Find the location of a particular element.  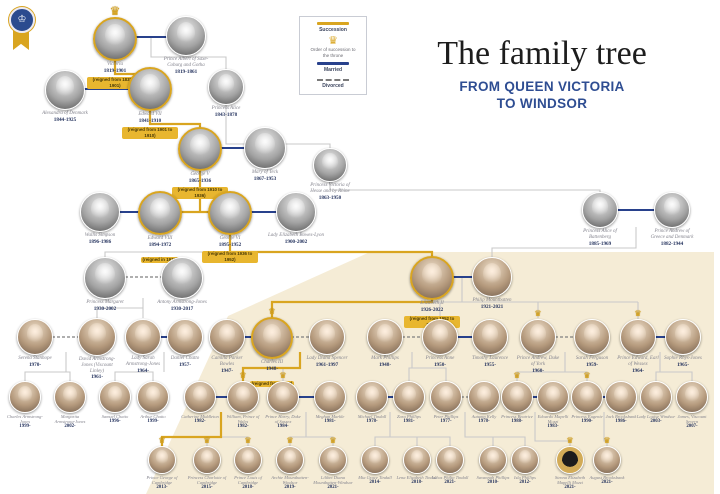

person-dates: 1921-2021 is located at coordinates (492, 306).